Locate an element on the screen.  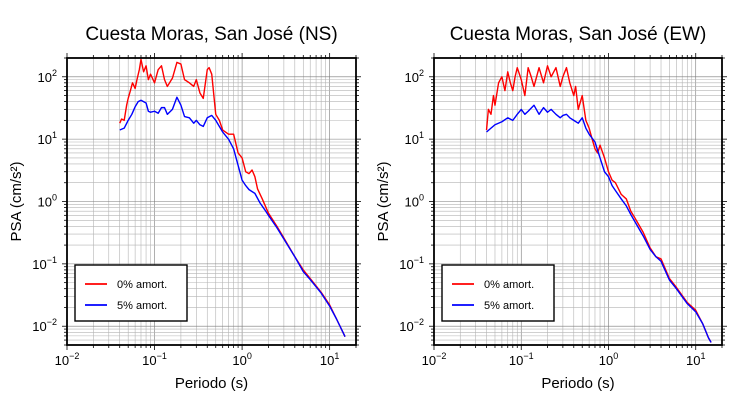
chart-title: Cuesta Moras, San José (EW) is located at coordinates (578, 34).